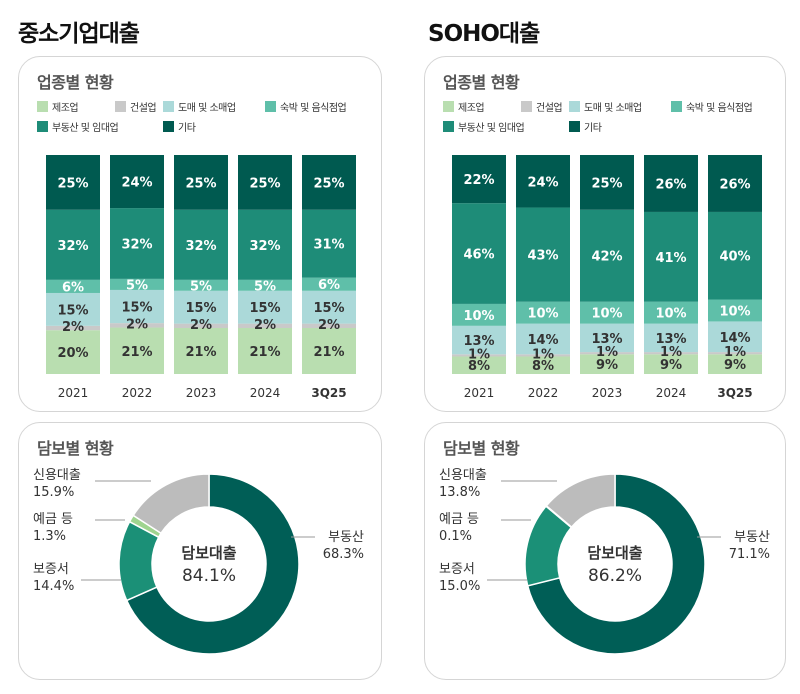 The image size is (800, 694). I want to click on right-donut-label-name: 부동산, so click(752, 537).